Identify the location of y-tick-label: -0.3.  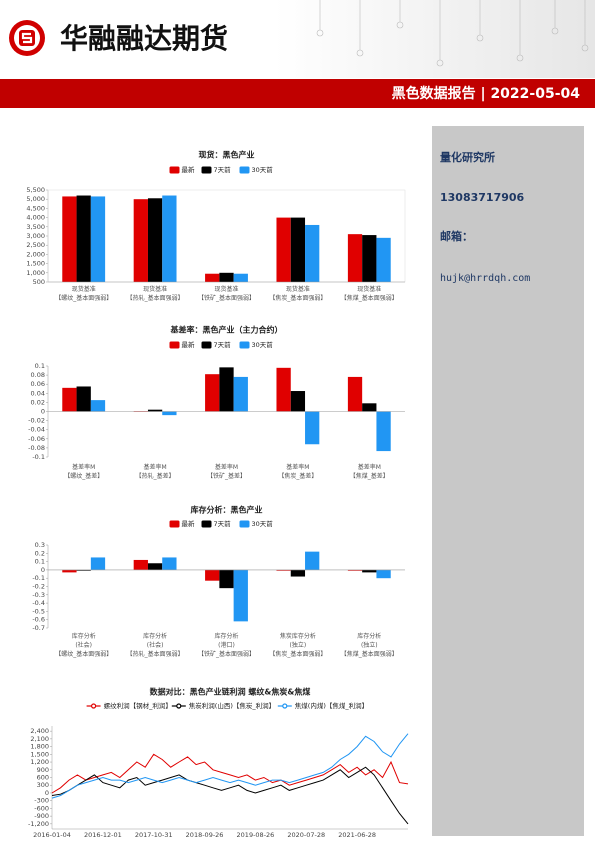
(38, 595).